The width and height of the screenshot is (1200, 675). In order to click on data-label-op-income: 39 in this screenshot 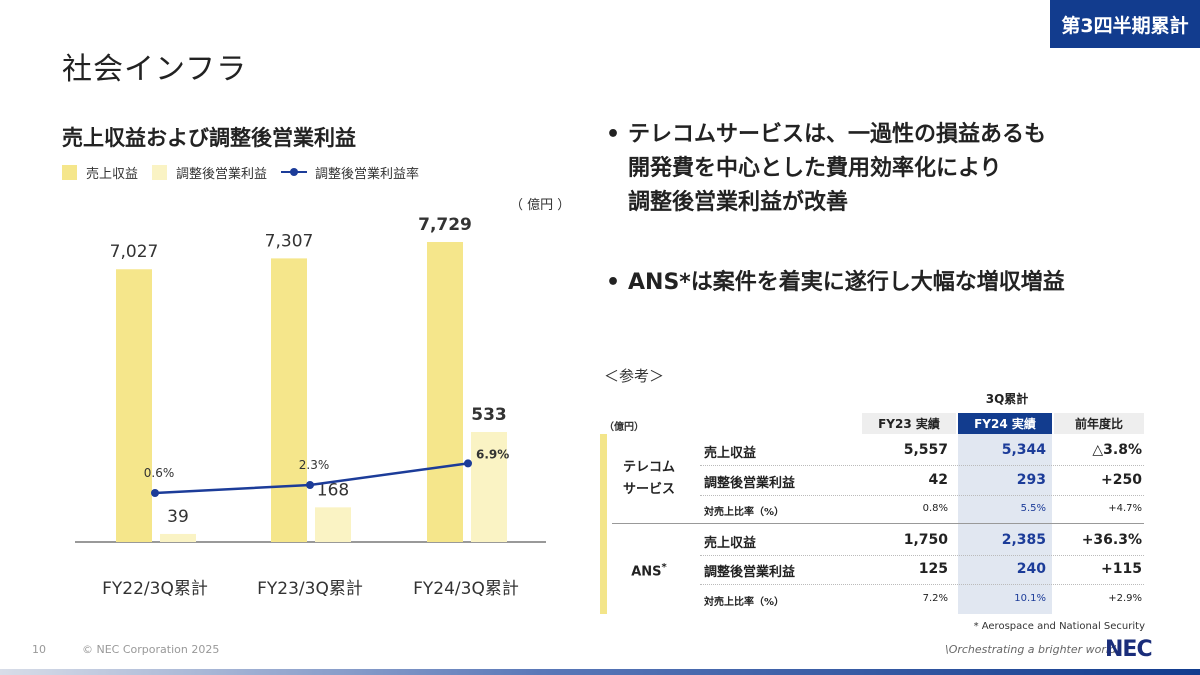, I will do `click(178, 517)`.